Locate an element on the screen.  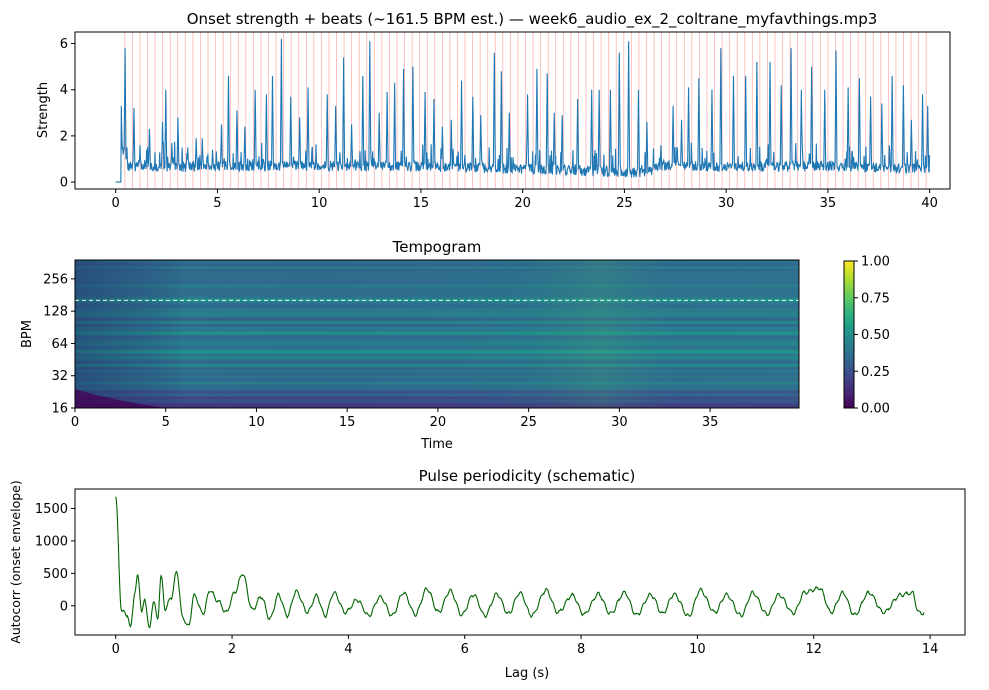
tempogram-low-energy-region is located at coordinates (120, 398).